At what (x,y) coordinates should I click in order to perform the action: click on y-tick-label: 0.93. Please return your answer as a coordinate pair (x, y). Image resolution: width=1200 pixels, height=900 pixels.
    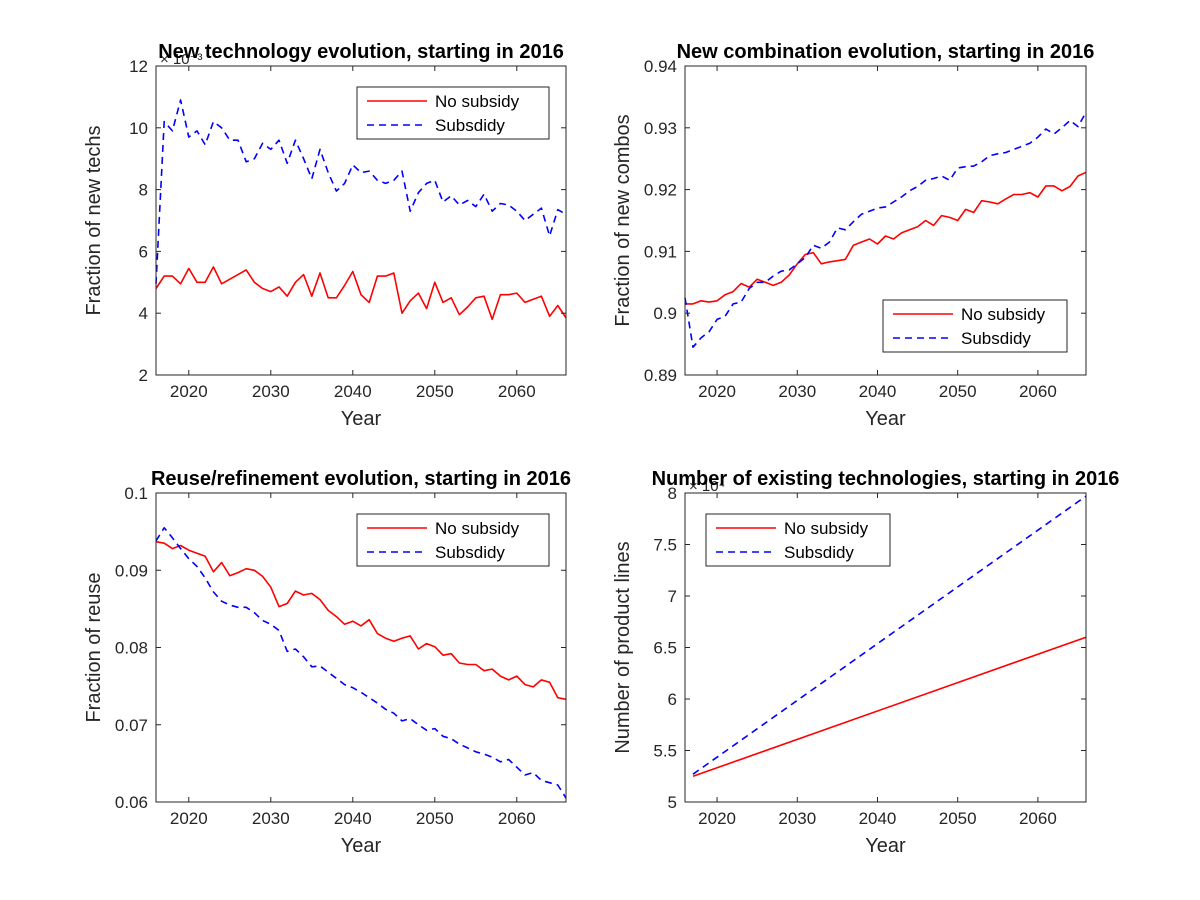
    Looking at the image, I should click on (660, 128).